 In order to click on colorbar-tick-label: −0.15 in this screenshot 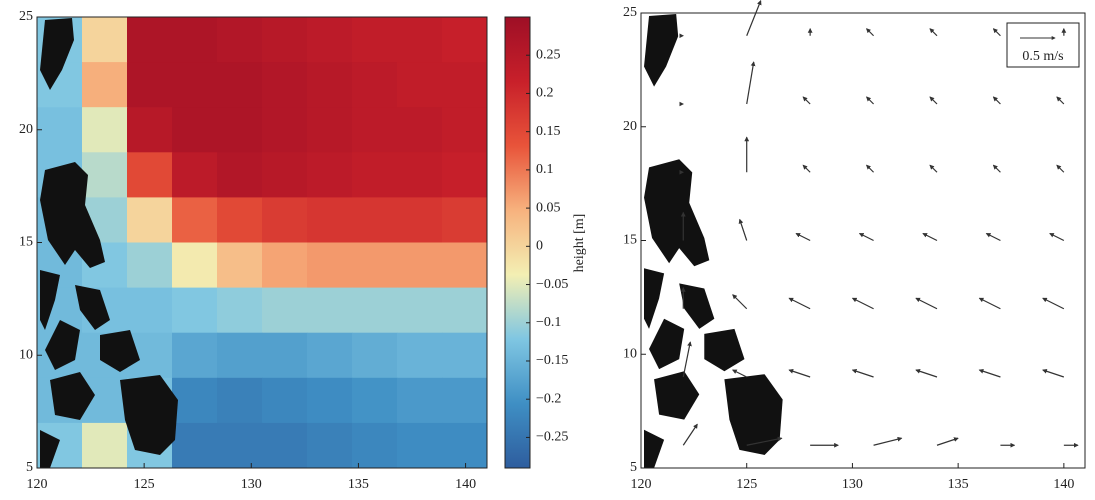, I will do `click(552, 360)`.